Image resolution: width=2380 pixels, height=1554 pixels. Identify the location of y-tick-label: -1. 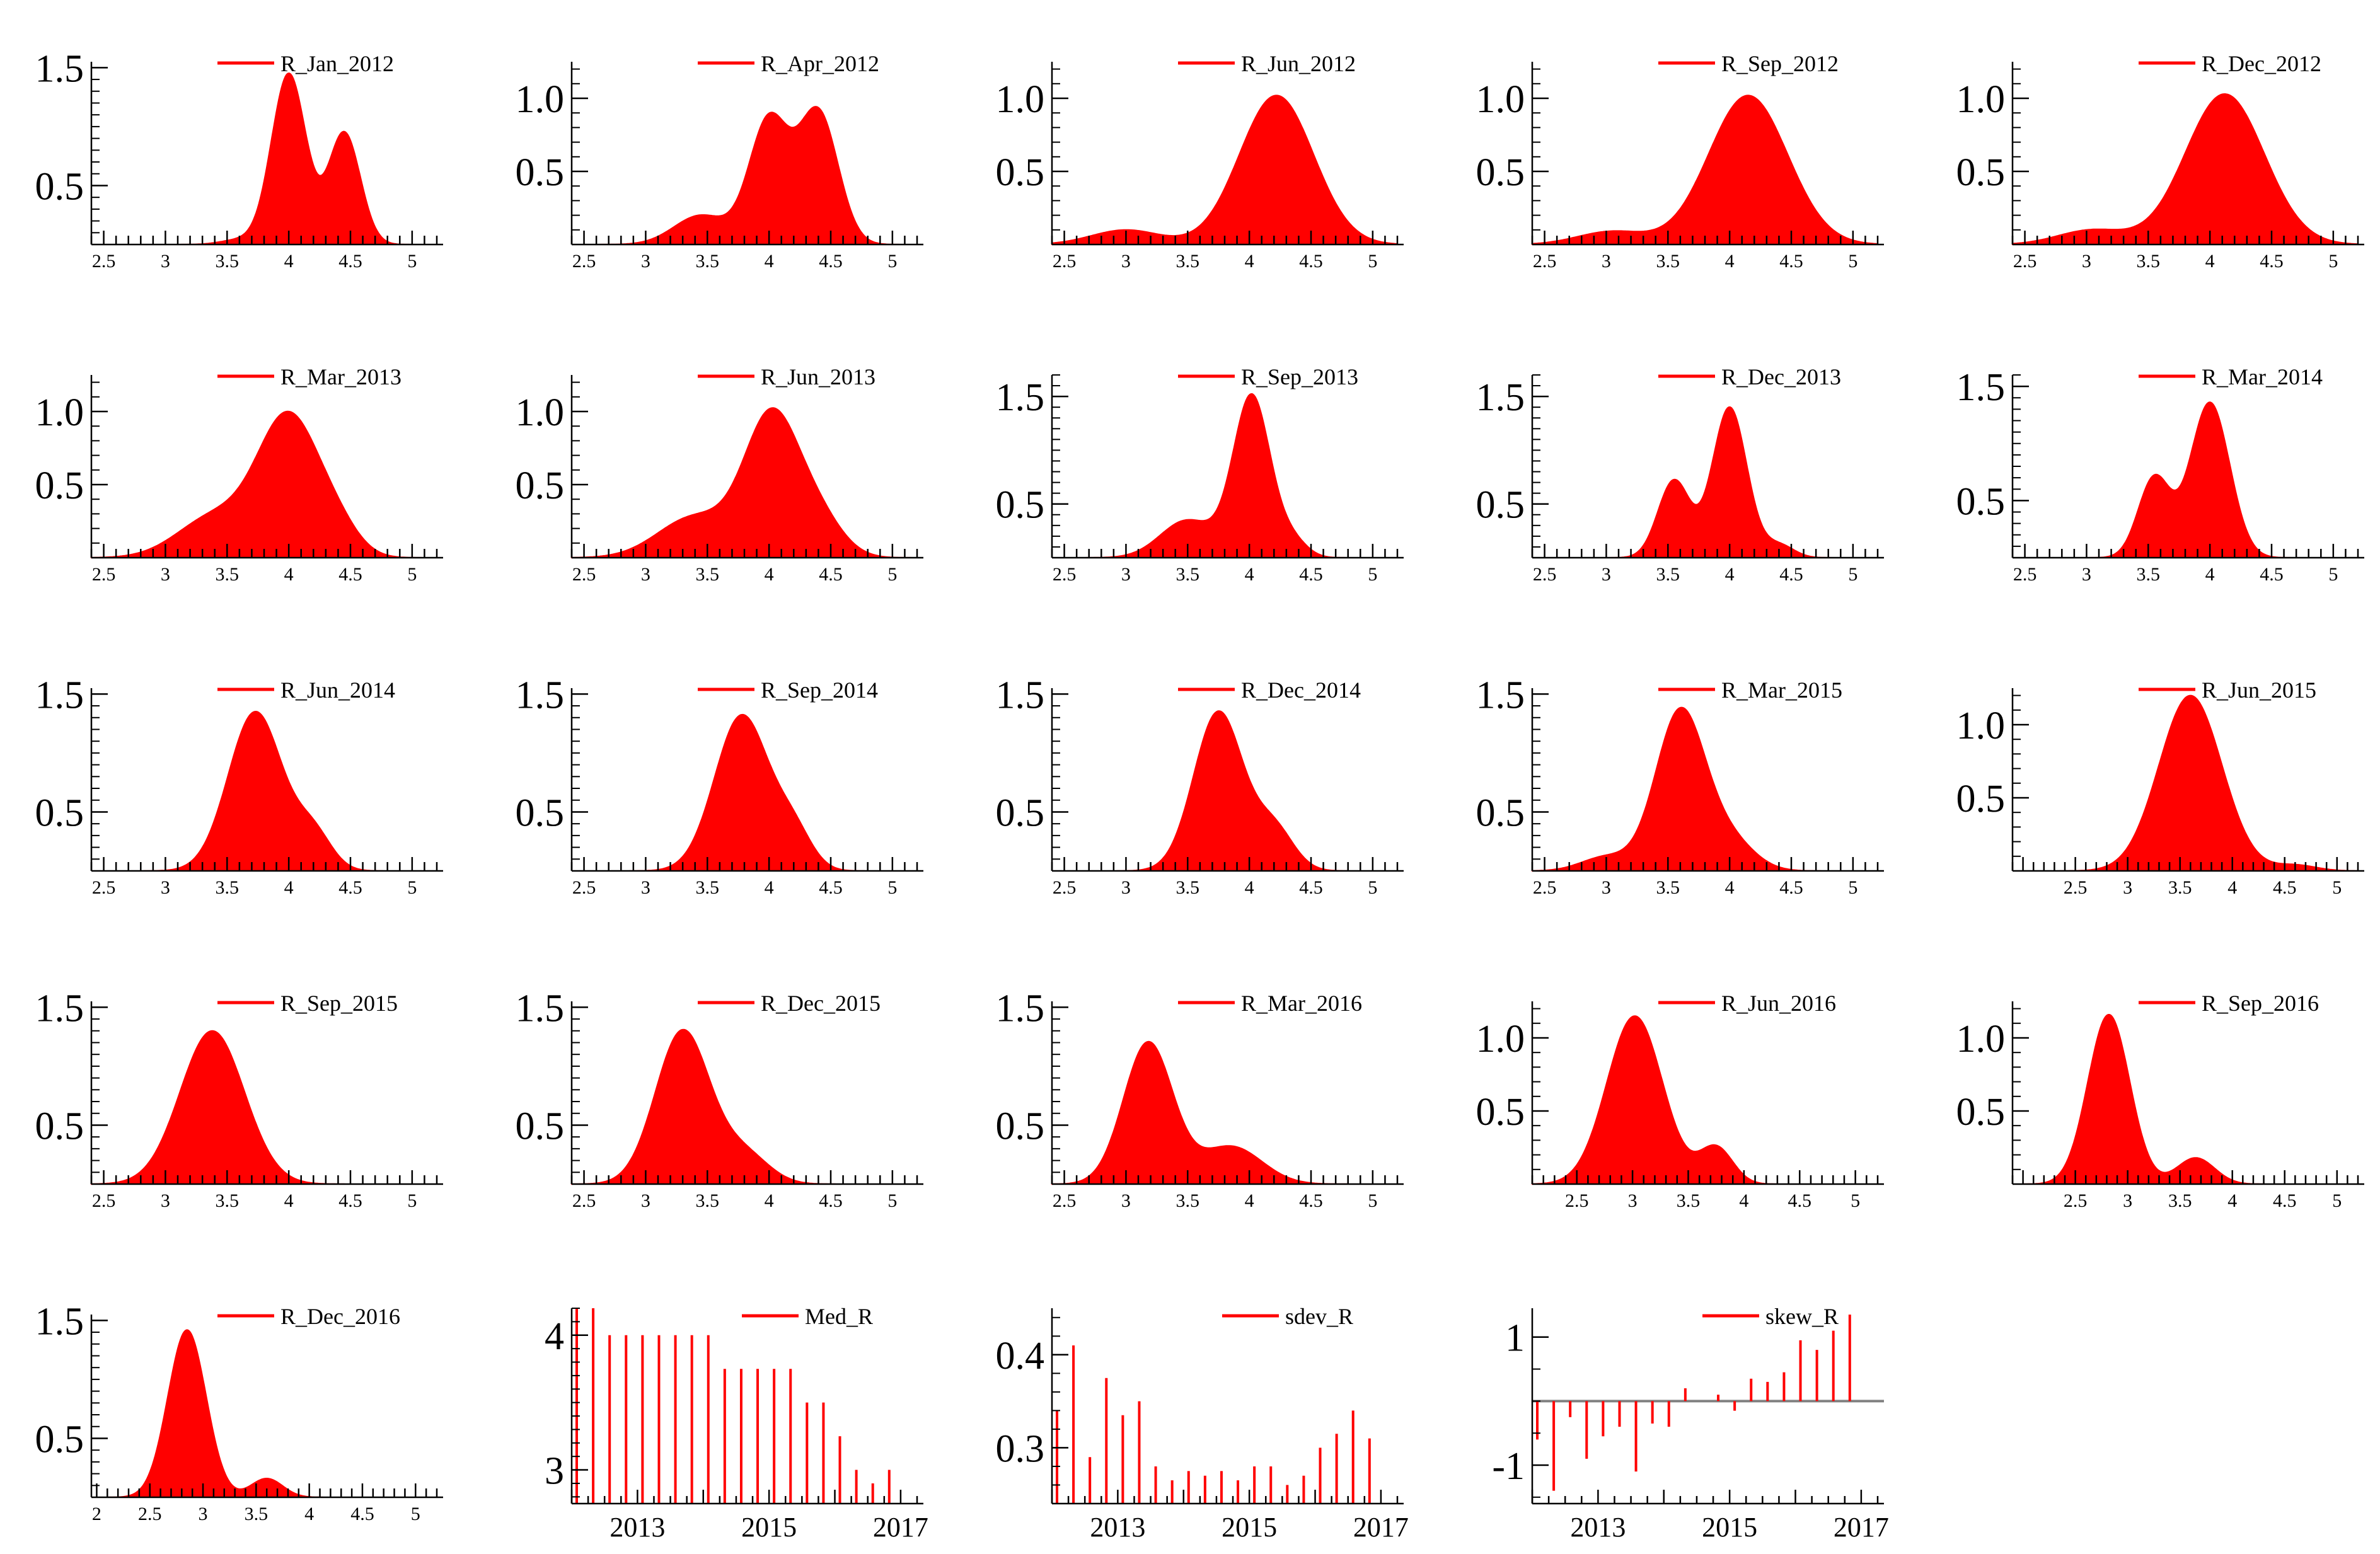
(1508, 1466).